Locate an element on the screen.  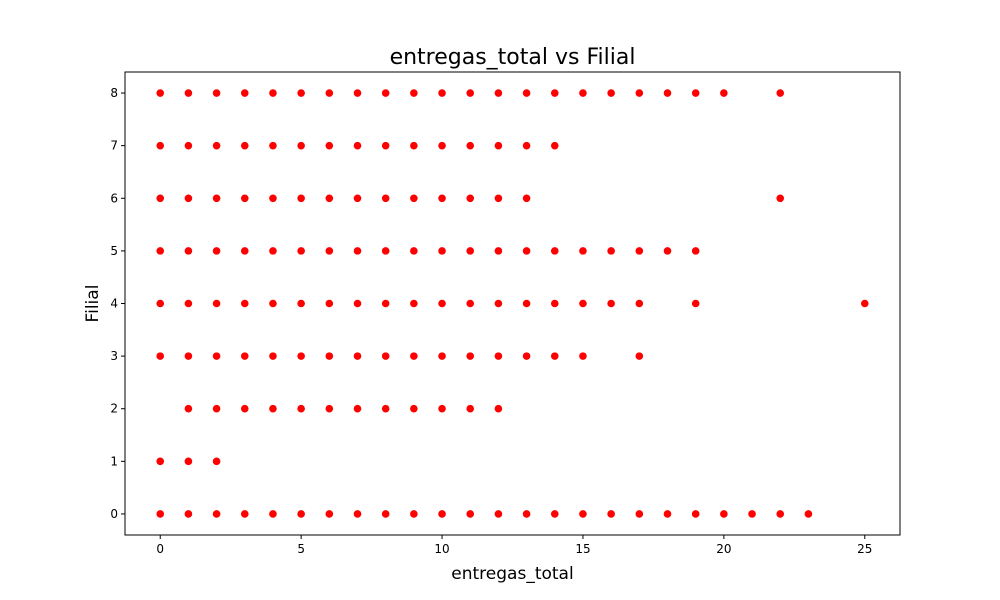
chart-title: entregas_total vs Filial is located at coordinates (513, 57).